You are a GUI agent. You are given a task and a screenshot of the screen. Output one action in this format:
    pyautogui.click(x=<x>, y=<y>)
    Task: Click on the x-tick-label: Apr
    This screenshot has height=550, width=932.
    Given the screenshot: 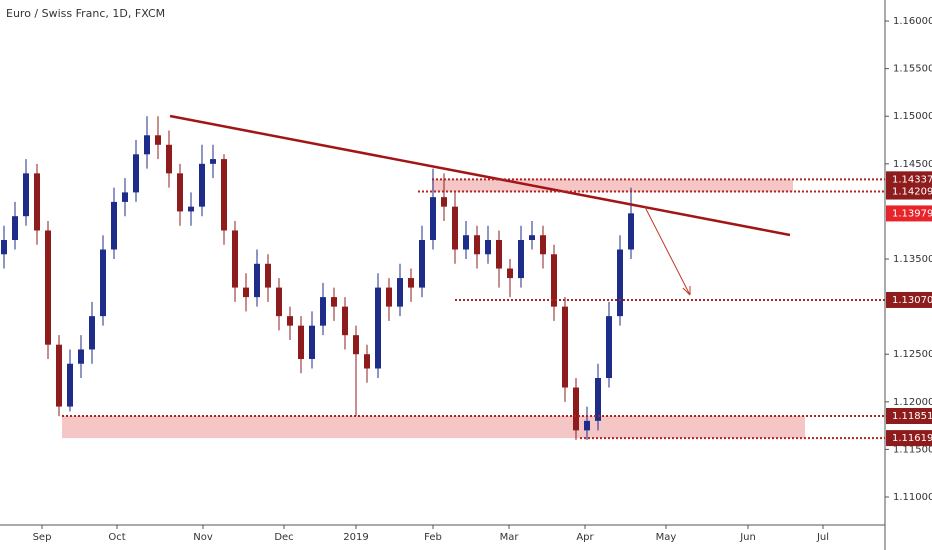 What is the action you would take?
    pyautogui.click(x=585, y=537)
    